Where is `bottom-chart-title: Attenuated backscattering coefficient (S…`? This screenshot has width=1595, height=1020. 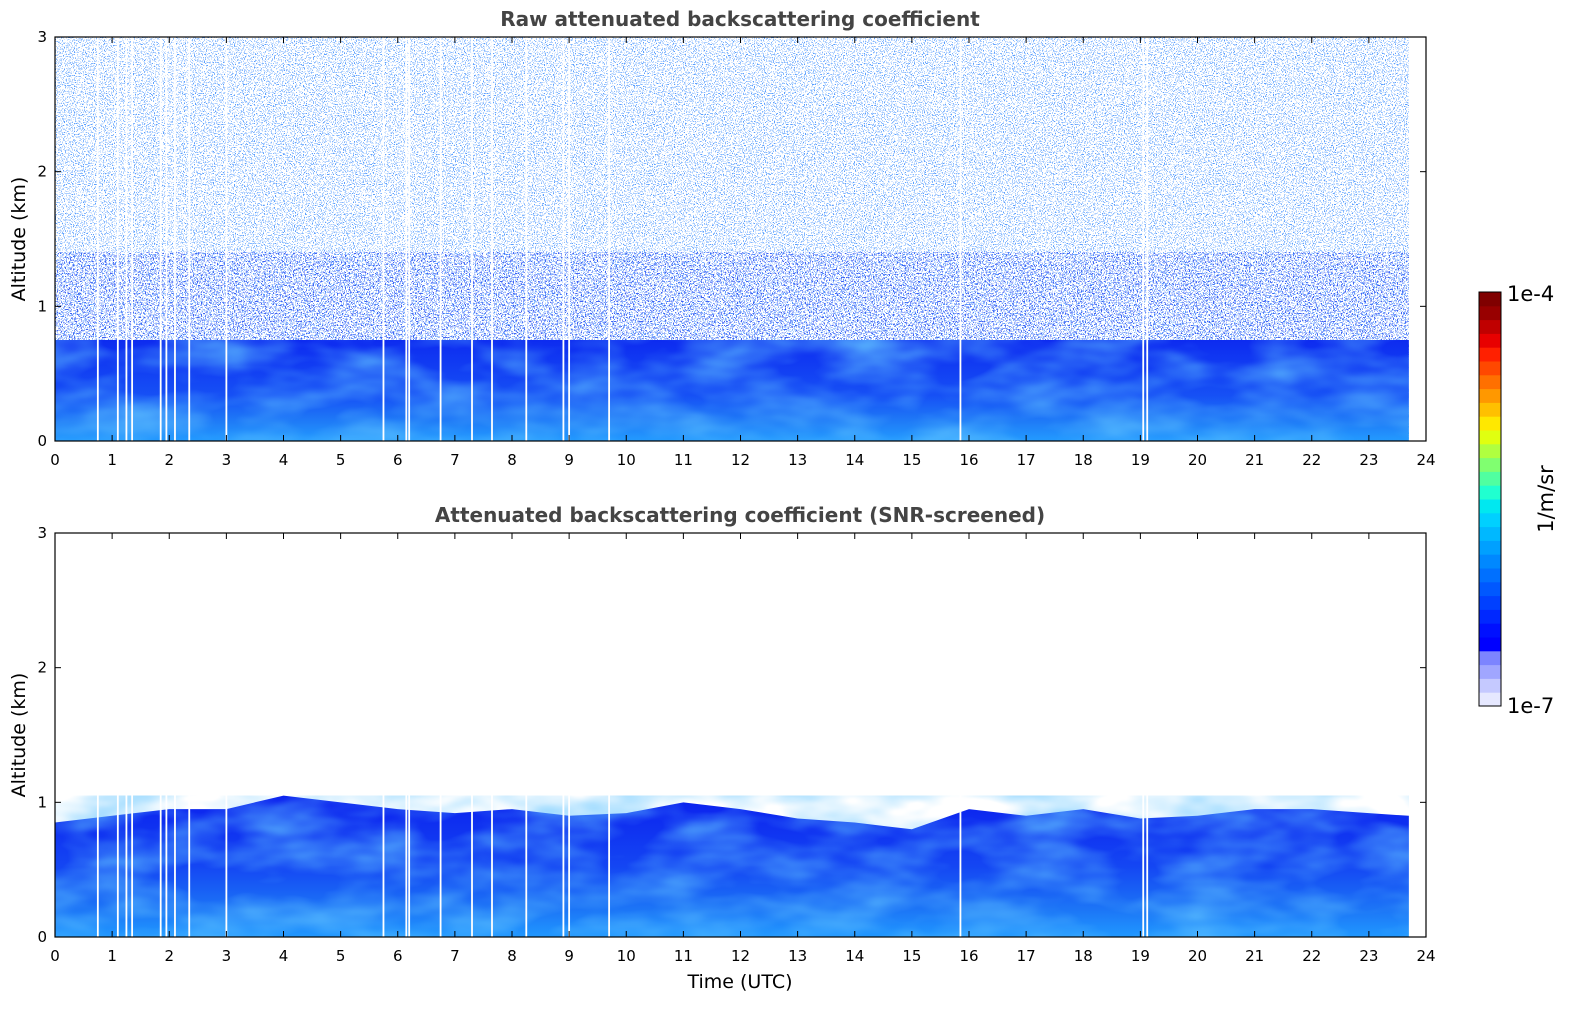 bottom-chart-title: Attenuated backscattering coefficient (S… is located at coordinates (740, 515).